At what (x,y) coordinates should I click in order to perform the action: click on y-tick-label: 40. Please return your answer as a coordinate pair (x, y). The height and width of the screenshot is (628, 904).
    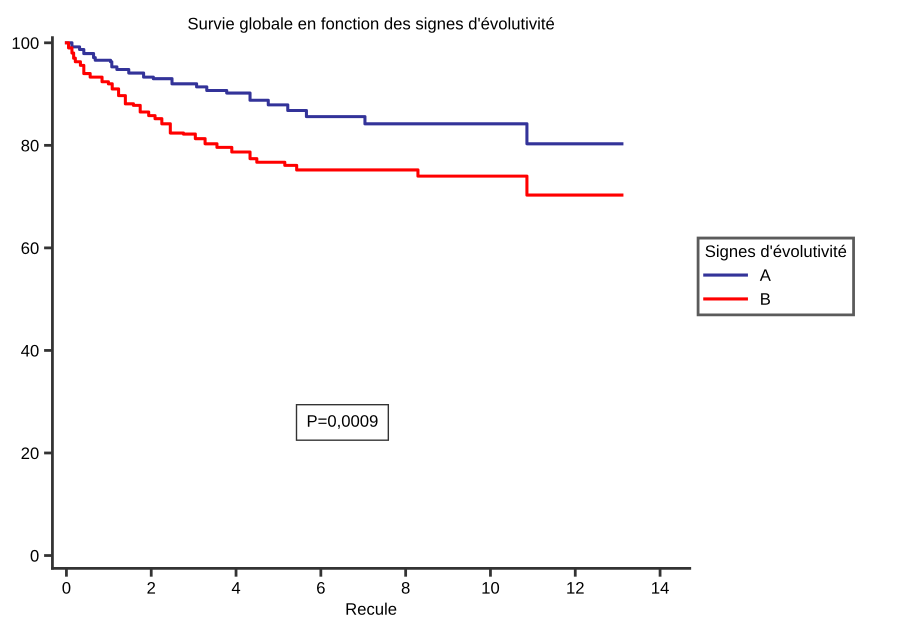
    Looking at the image, I should click on (30, 350).